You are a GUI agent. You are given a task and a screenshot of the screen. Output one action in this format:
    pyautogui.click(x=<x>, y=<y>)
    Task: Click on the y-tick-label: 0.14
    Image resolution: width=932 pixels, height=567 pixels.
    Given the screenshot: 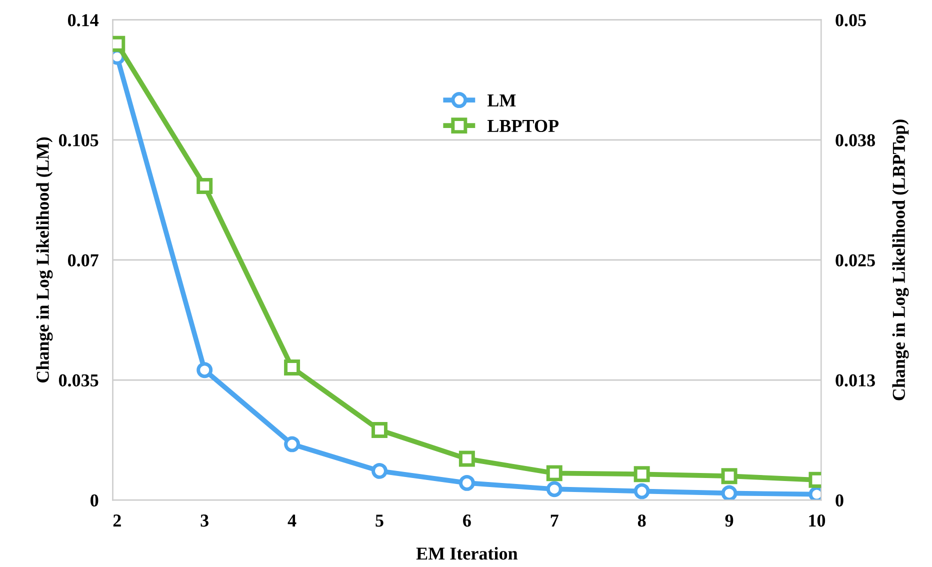 What is the action you would take?
    pyautogui.click(x=83, y=20)
    